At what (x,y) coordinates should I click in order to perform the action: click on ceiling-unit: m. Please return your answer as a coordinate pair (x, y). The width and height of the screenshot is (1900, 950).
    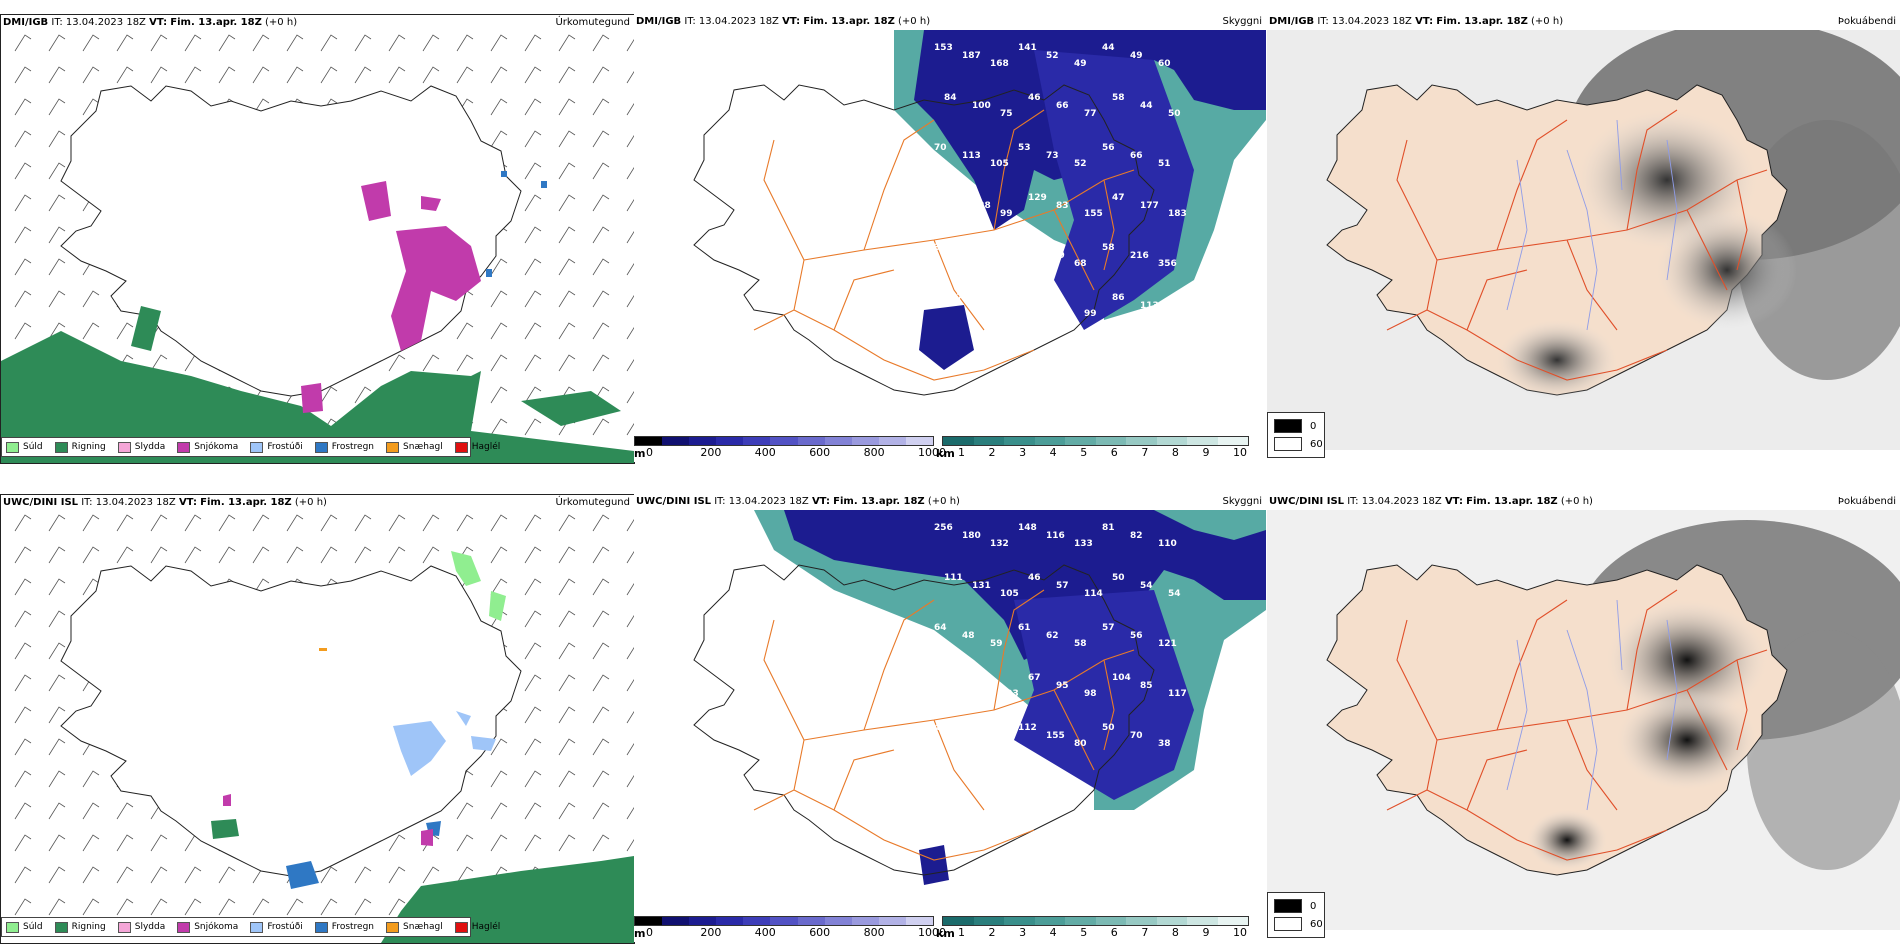
    Looking at the image, I should click on (640, 453).